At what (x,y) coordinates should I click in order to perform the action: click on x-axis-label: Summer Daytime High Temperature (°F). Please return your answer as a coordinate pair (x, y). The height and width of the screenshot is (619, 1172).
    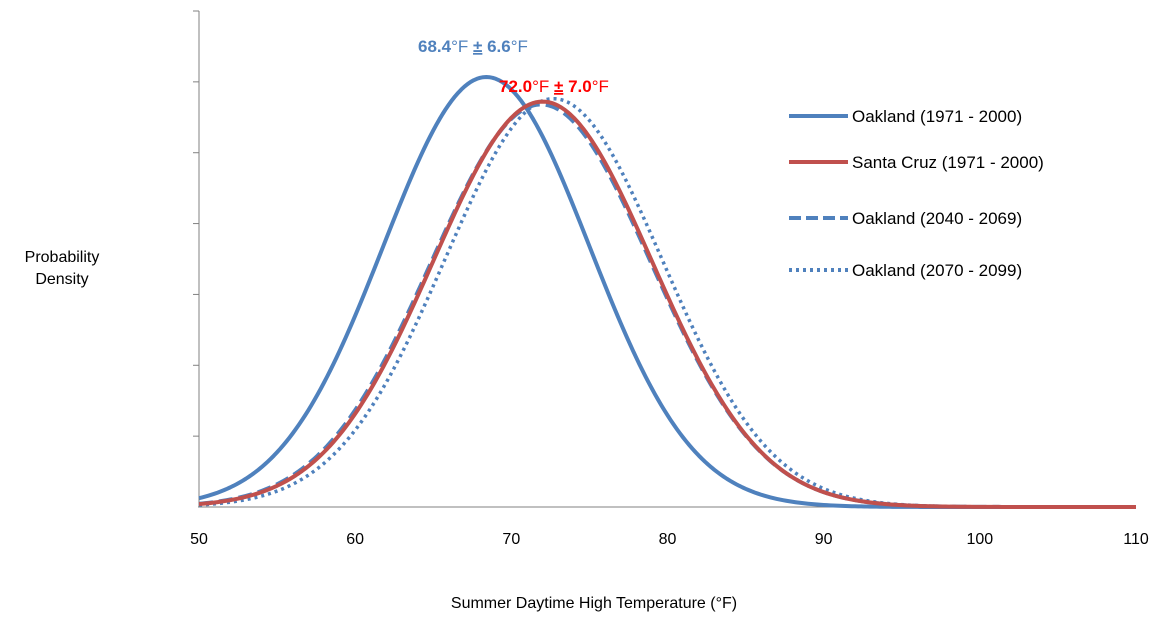
    Looking at the image, I should click on (594, 603).